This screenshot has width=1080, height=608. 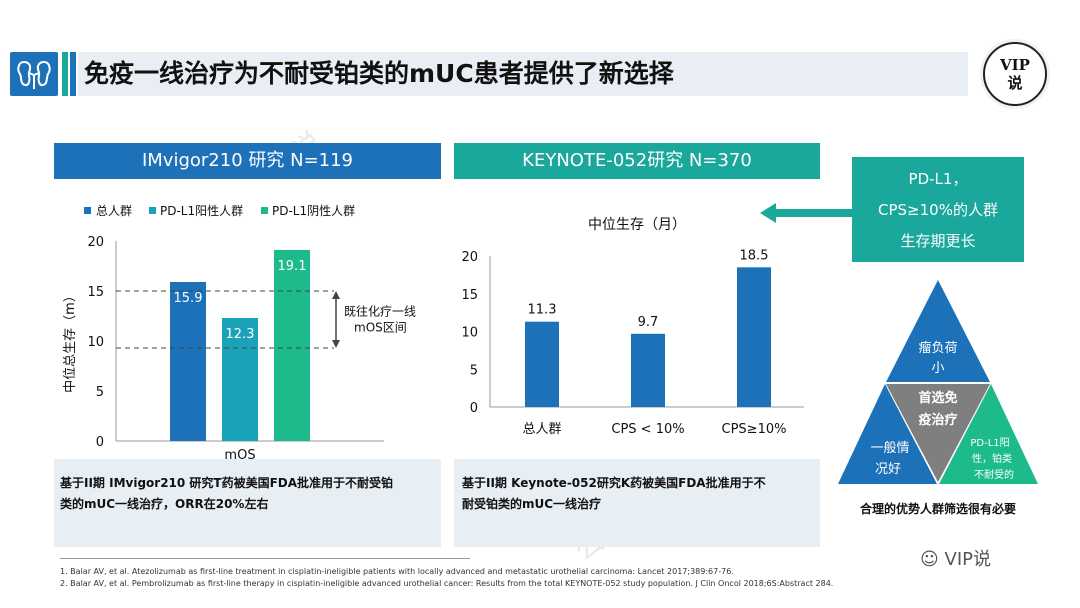 What do you see at coordinates (994, 474) in the screenshot?
I see `triangle-right-line3: 不耐受的` at bounding box center [994, 474].